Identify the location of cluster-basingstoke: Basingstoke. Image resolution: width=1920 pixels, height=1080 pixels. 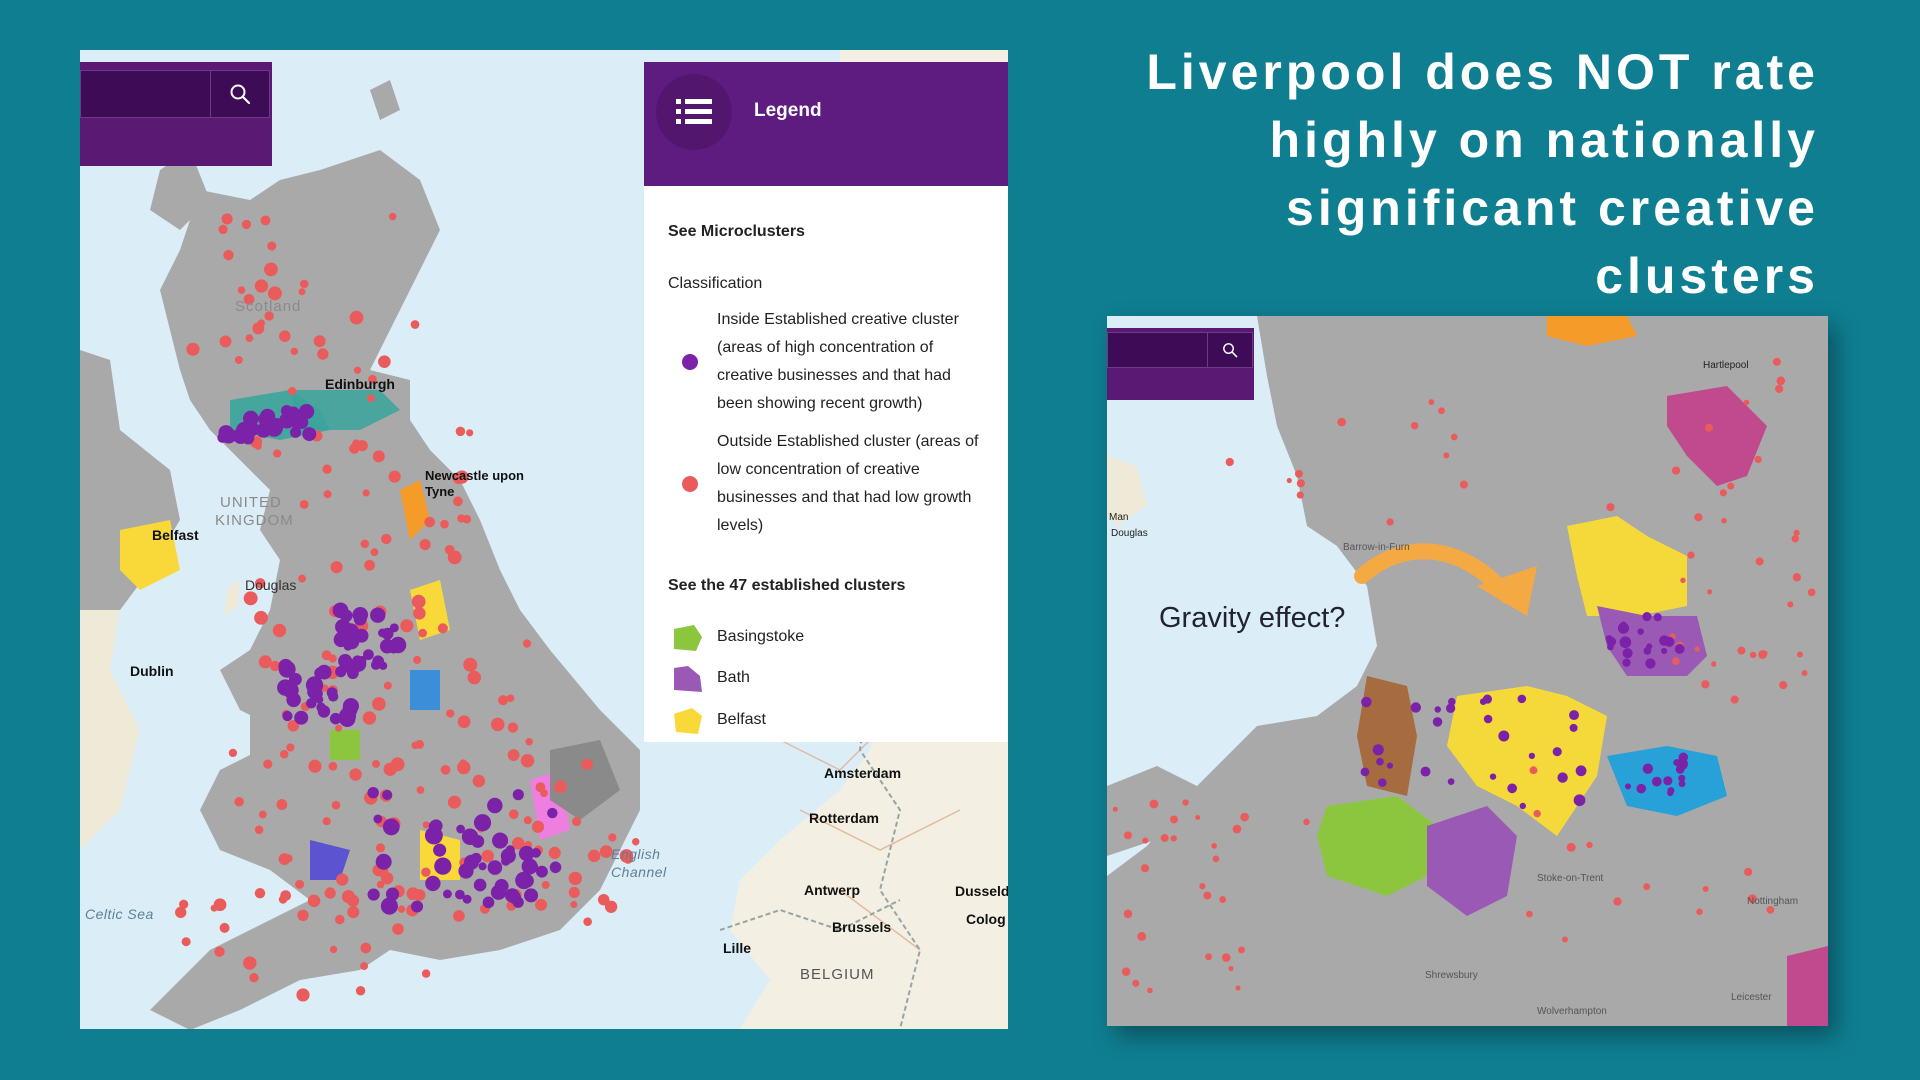
(761, 636).